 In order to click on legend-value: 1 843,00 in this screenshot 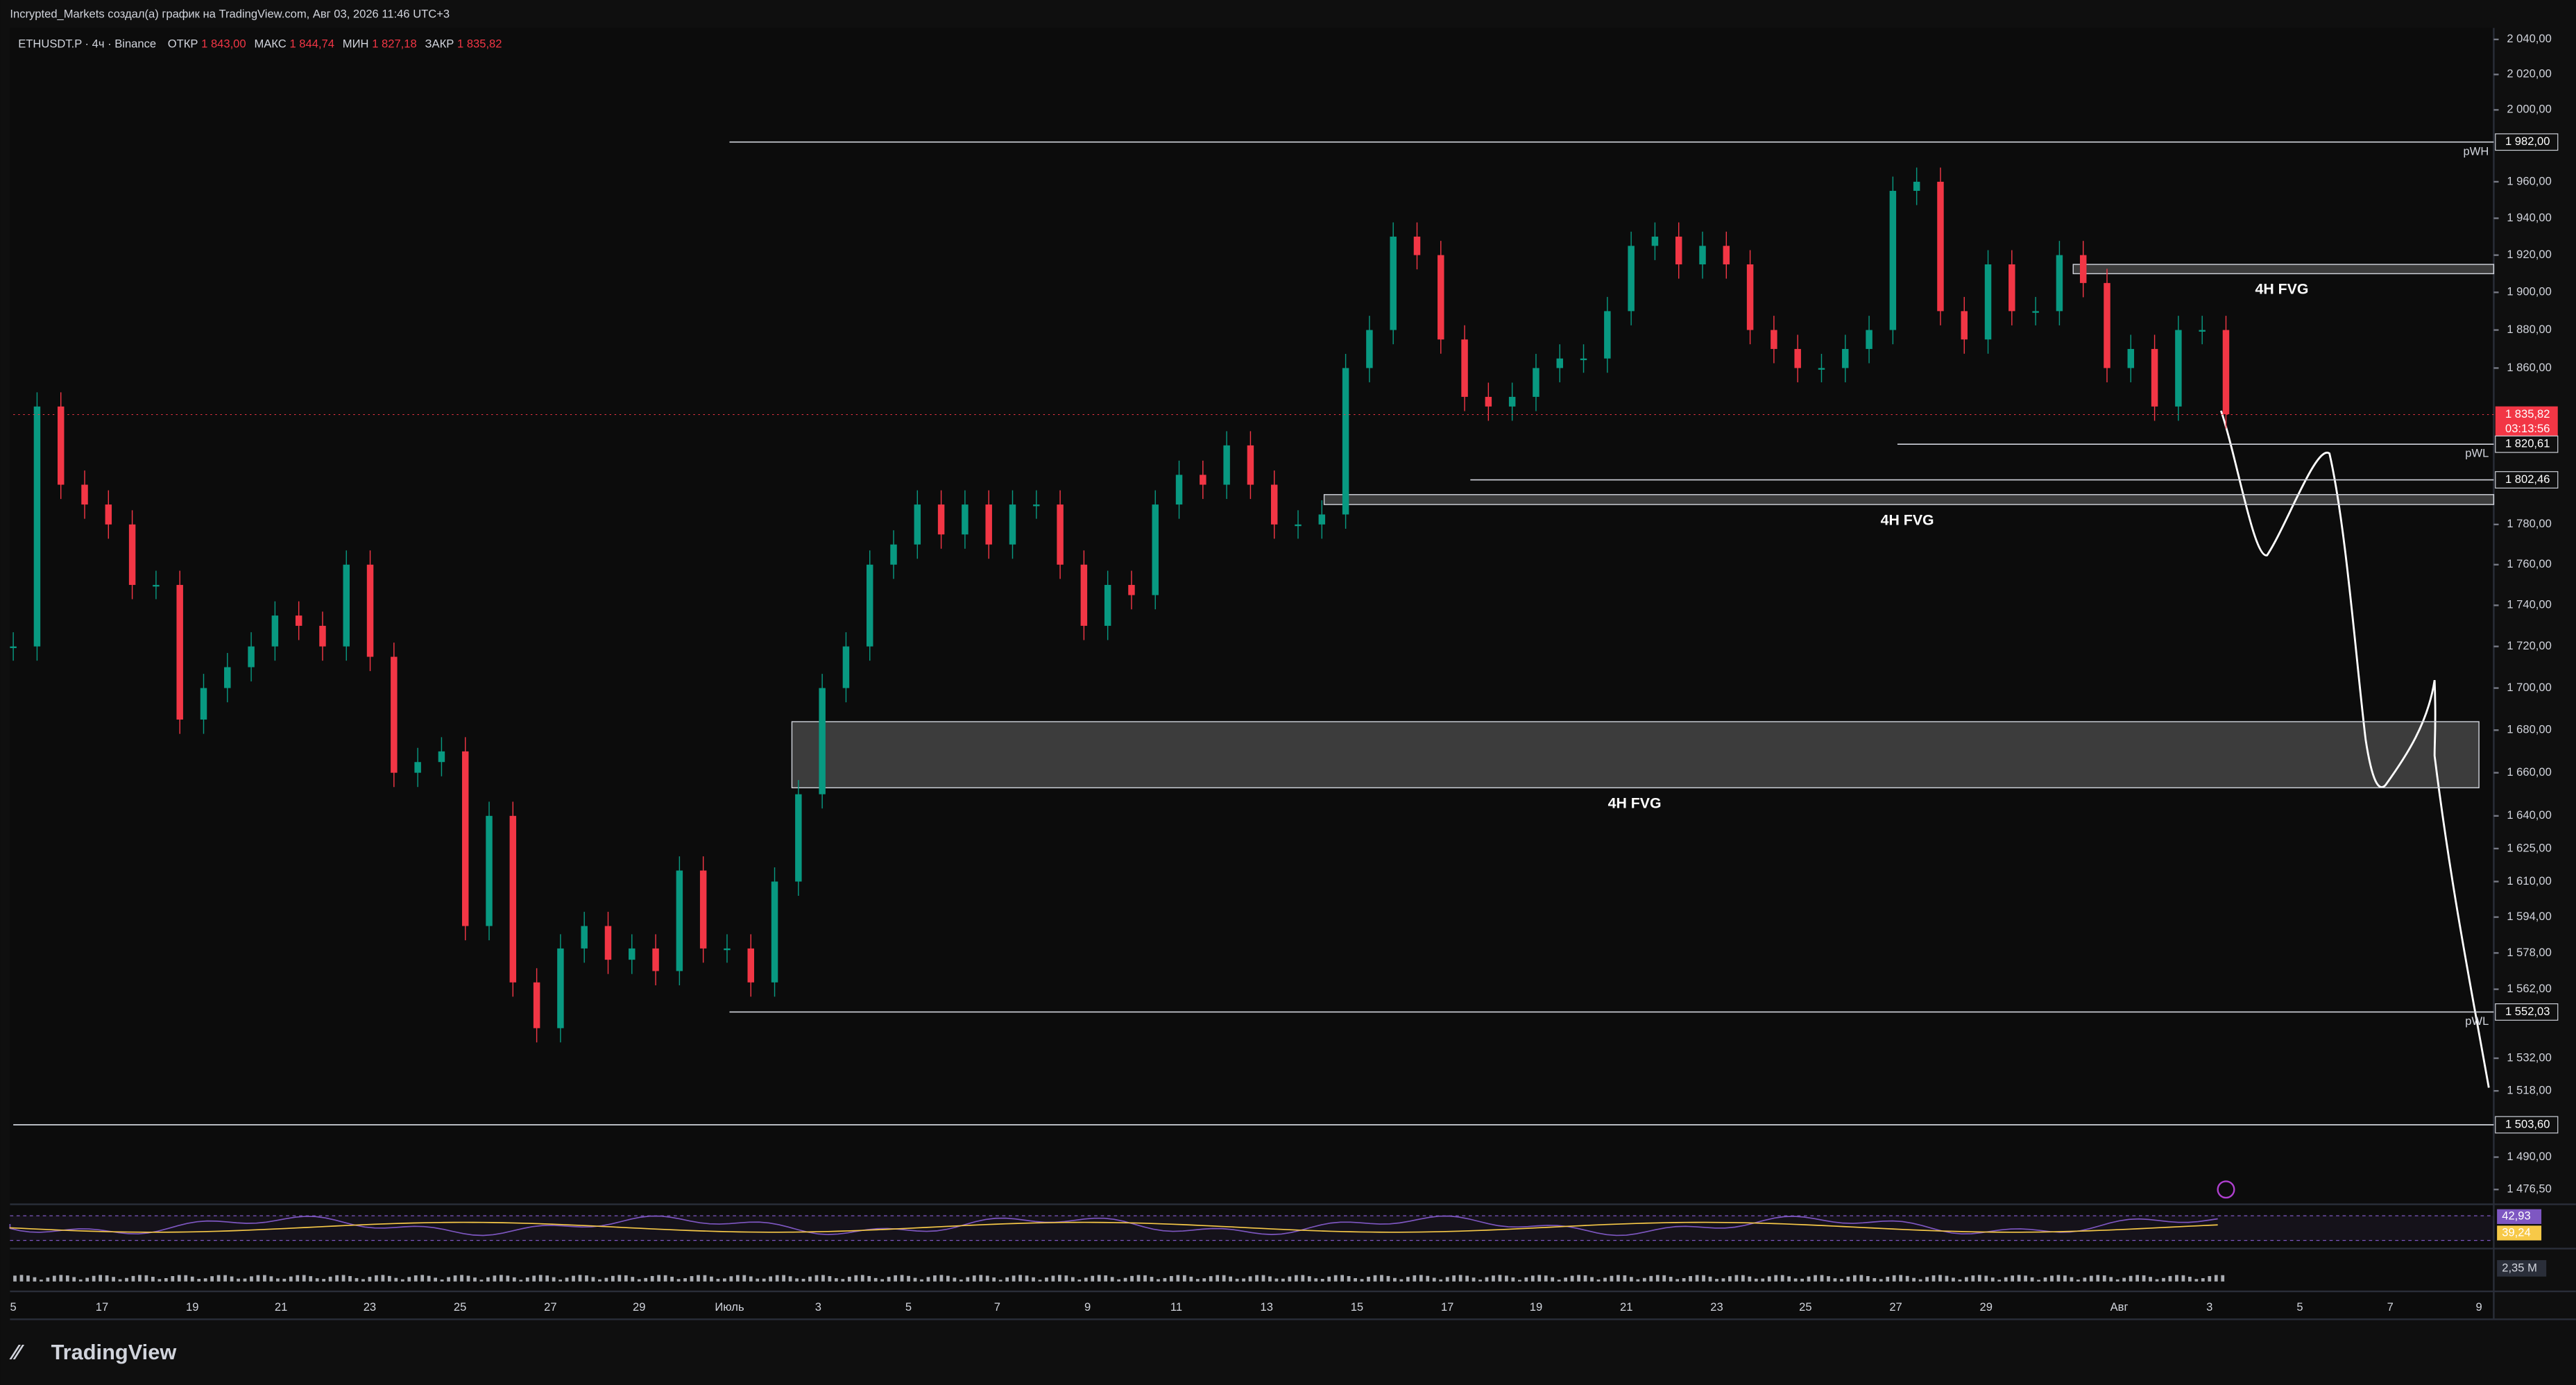, I will do `click(223, 44)`.